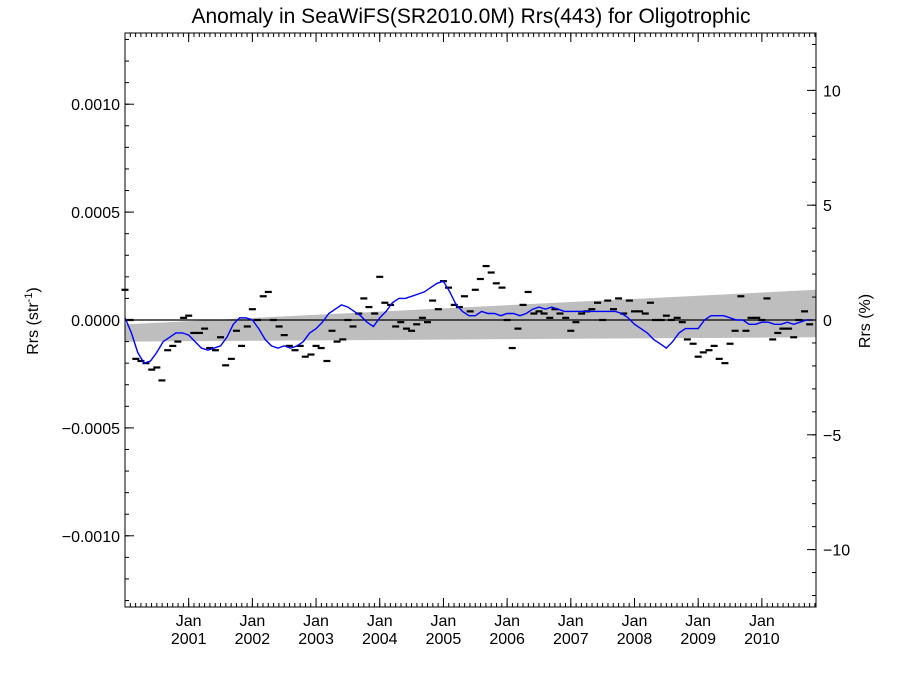  What do you see at coordinates (189, 639) in the screenshot?
I see `x-tick-label-year: 2001` at bounding box center [189, 639].